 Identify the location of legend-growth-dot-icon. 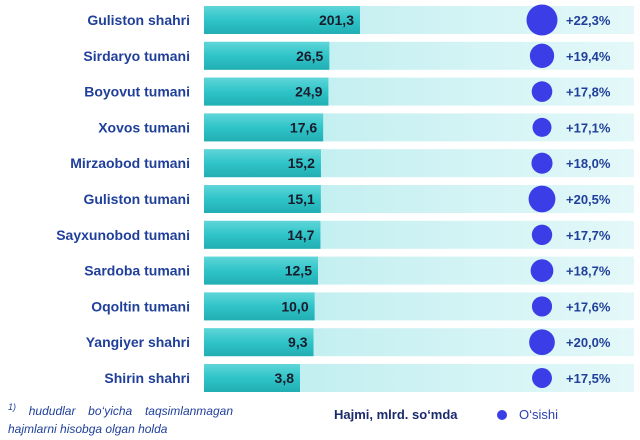
(502, 415).